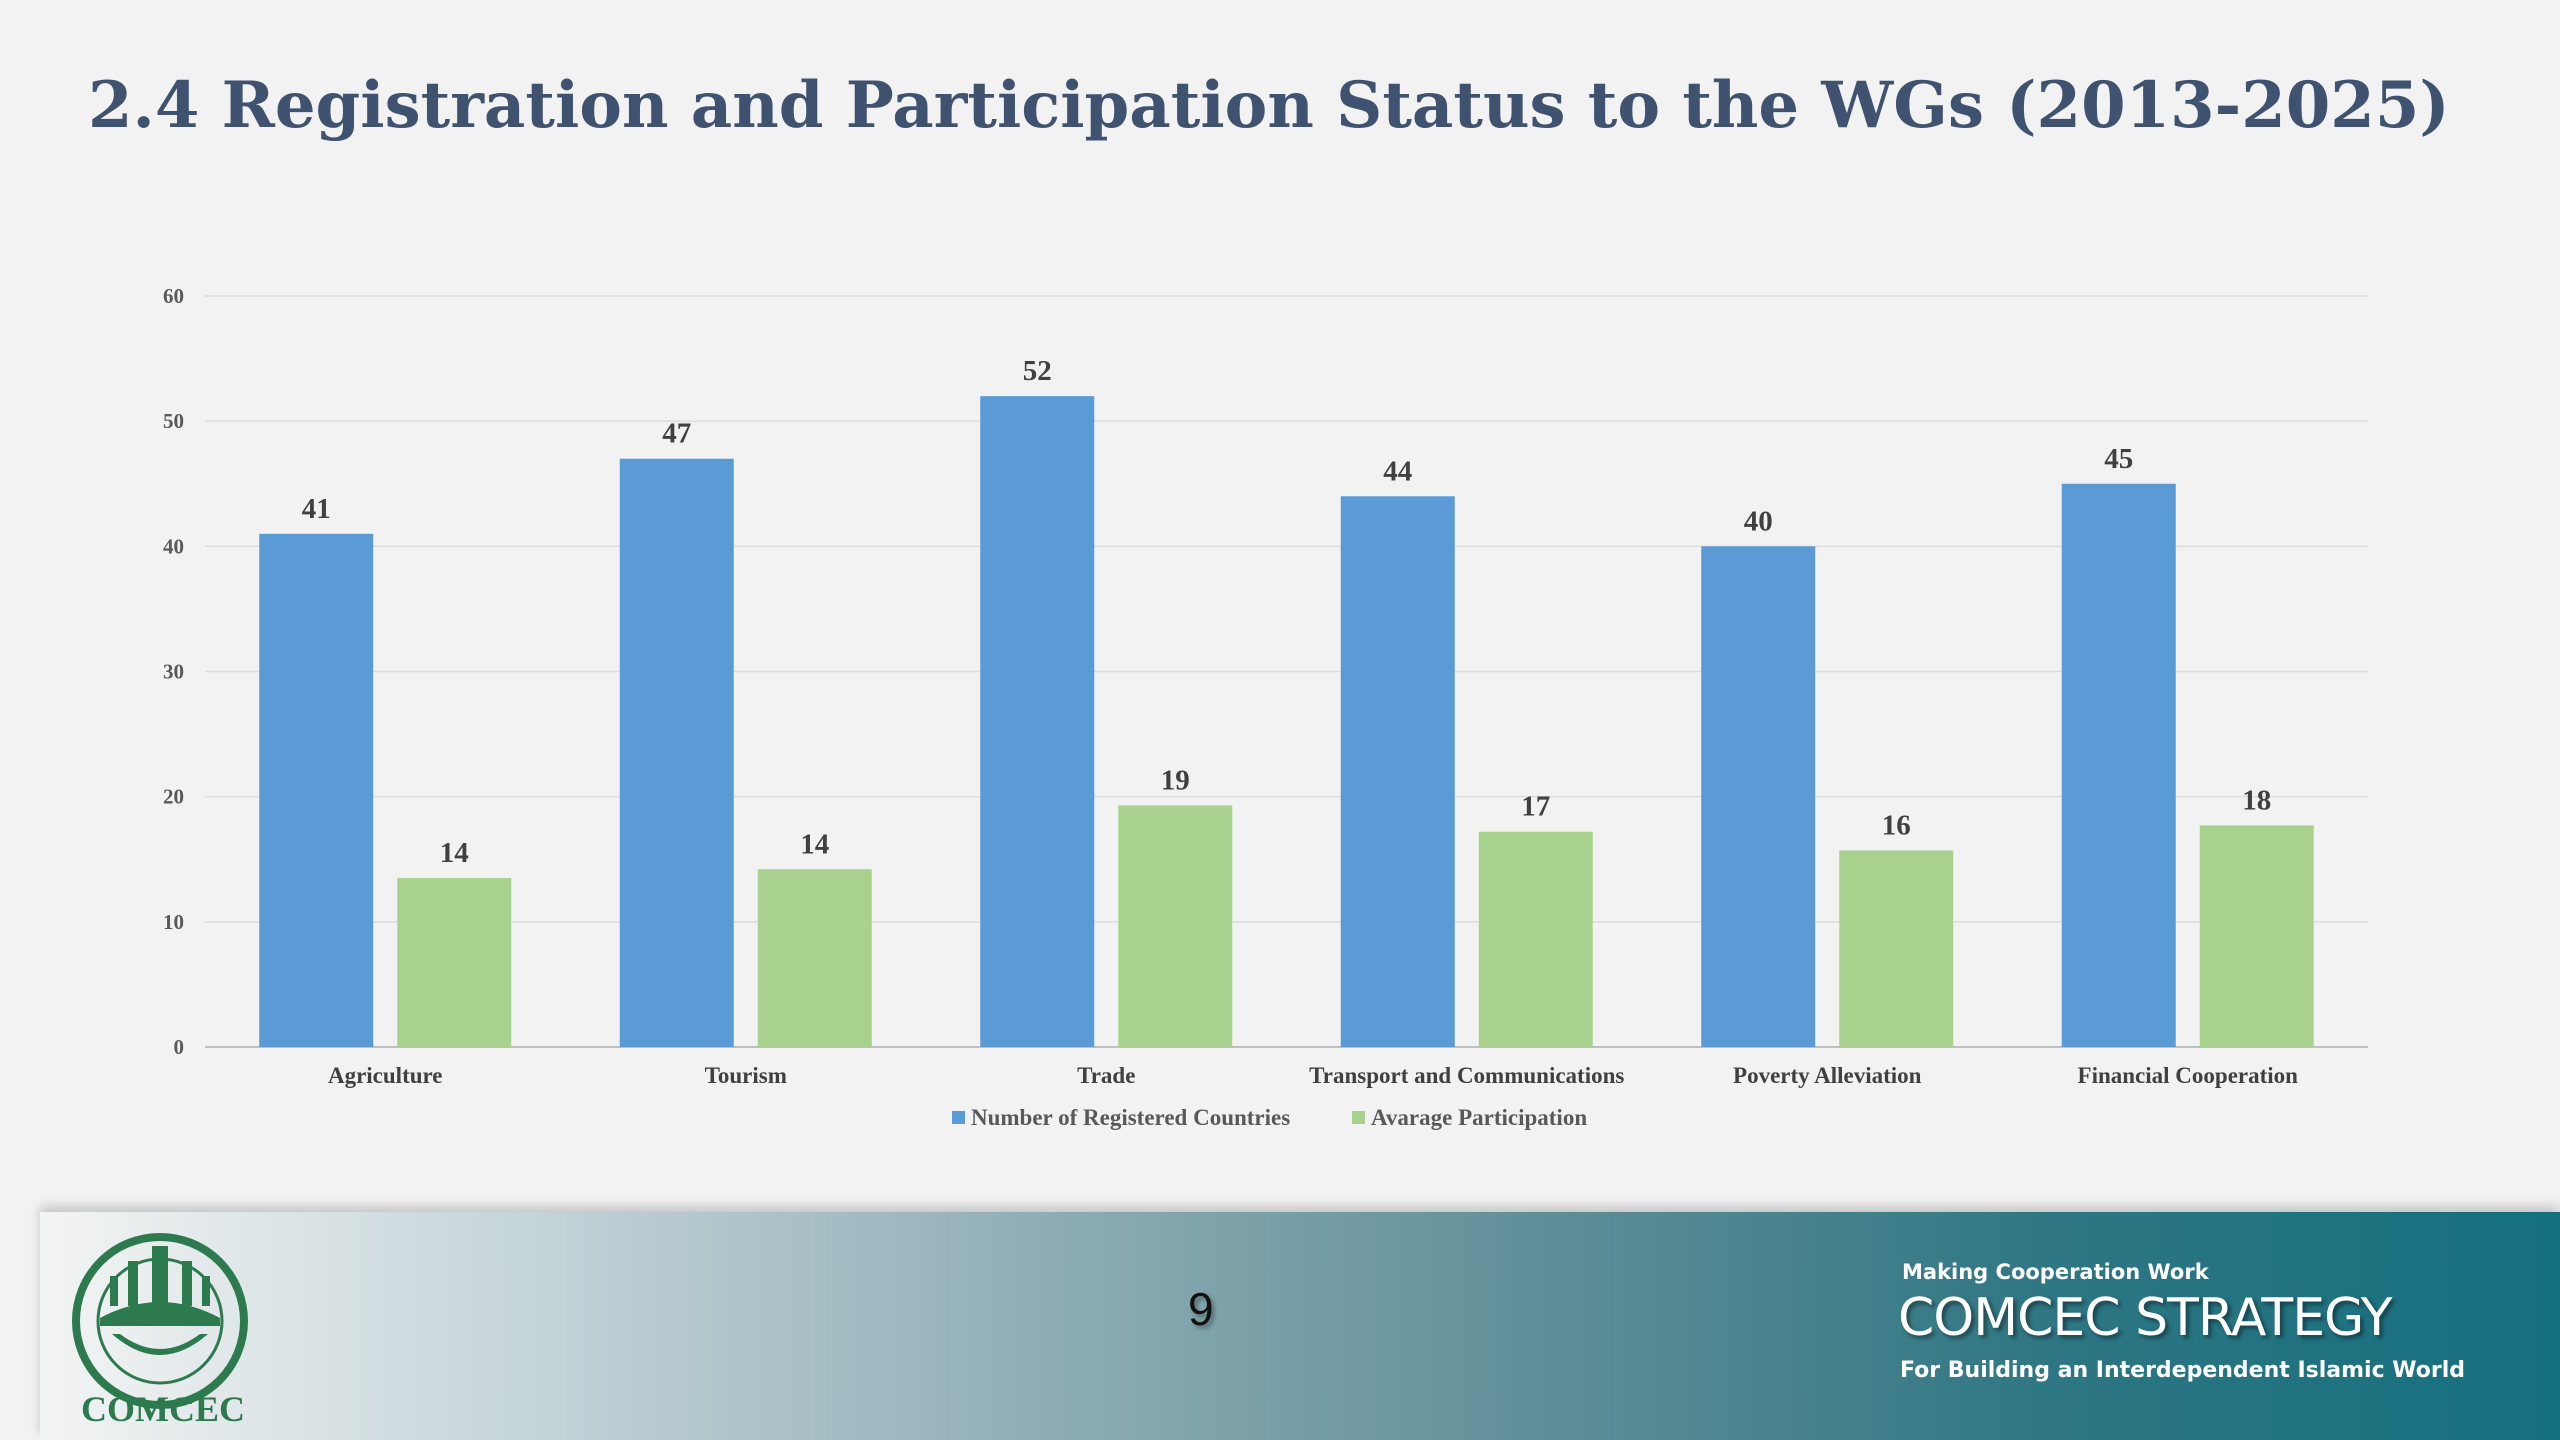 The width and height of the screenshot is (2560, 1440). I want to click on bar-value-label: 16, so click(1896, 825).